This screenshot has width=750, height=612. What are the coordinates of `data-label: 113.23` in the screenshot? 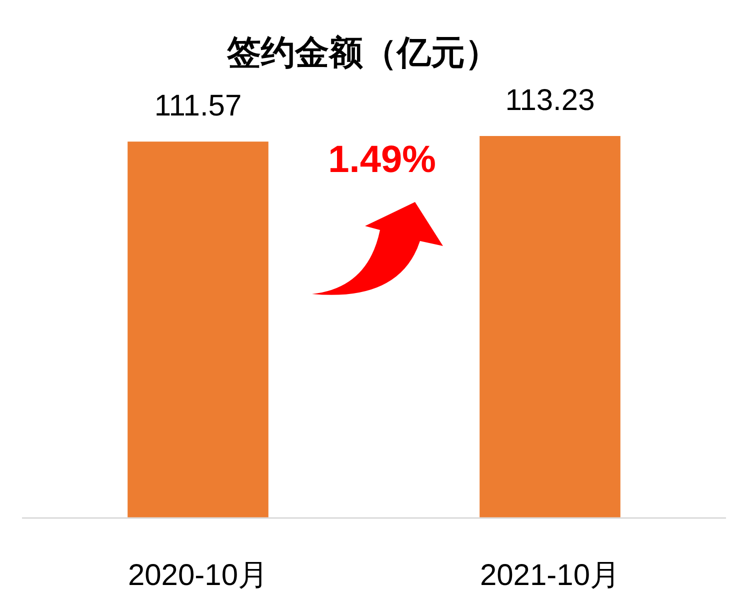 It's located at (550, 100).